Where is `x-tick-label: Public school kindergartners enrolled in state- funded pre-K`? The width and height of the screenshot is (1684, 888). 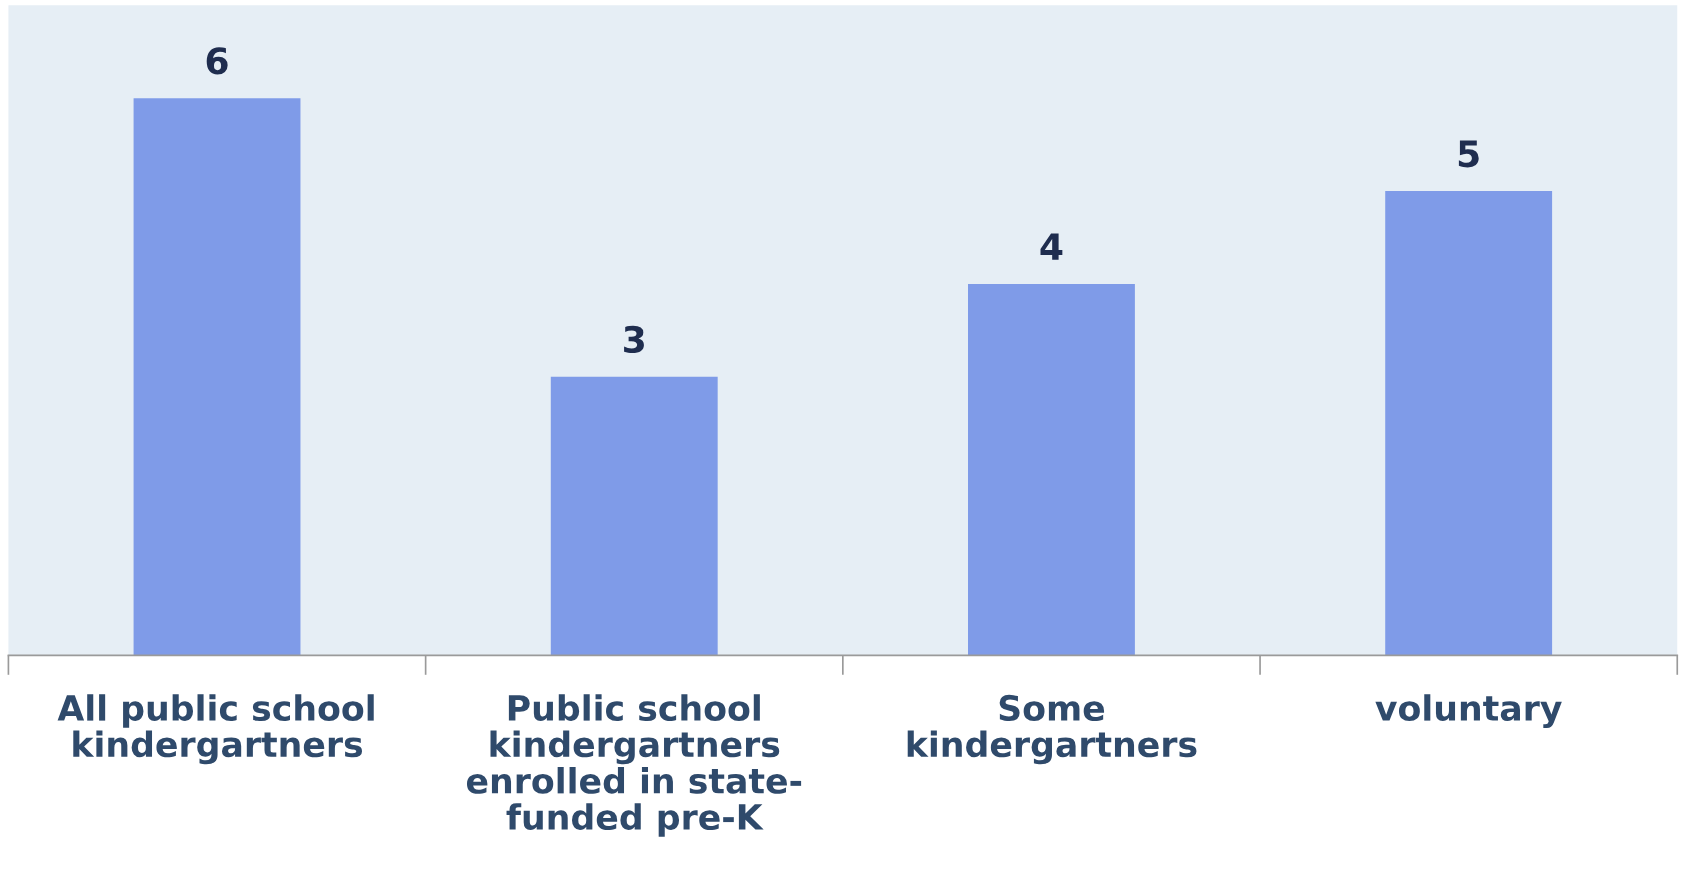
x-tick-label: Public school kindergartners enrolled in state- funded pre-K is located at coordinates (634, 765).